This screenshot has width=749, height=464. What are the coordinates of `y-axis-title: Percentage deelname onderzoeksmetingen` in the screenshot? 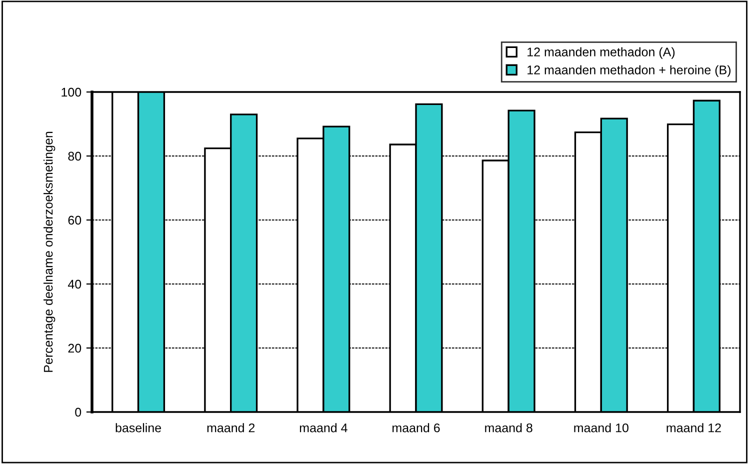 It's located at (50, 252).